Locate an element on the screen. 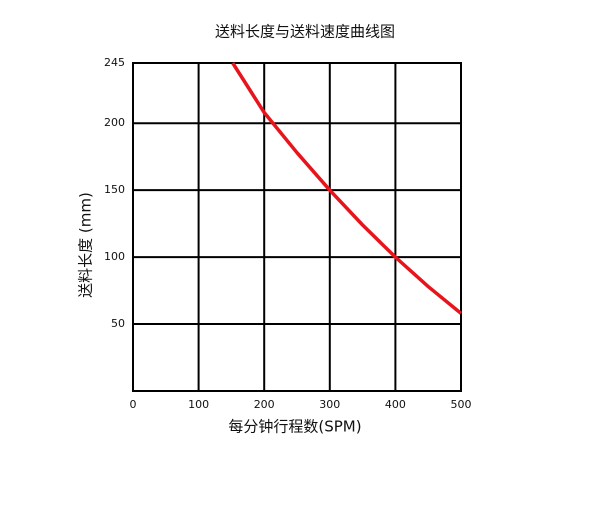  y-axis-label: 送料长度 (mm) is located at coordinates (86, 245).